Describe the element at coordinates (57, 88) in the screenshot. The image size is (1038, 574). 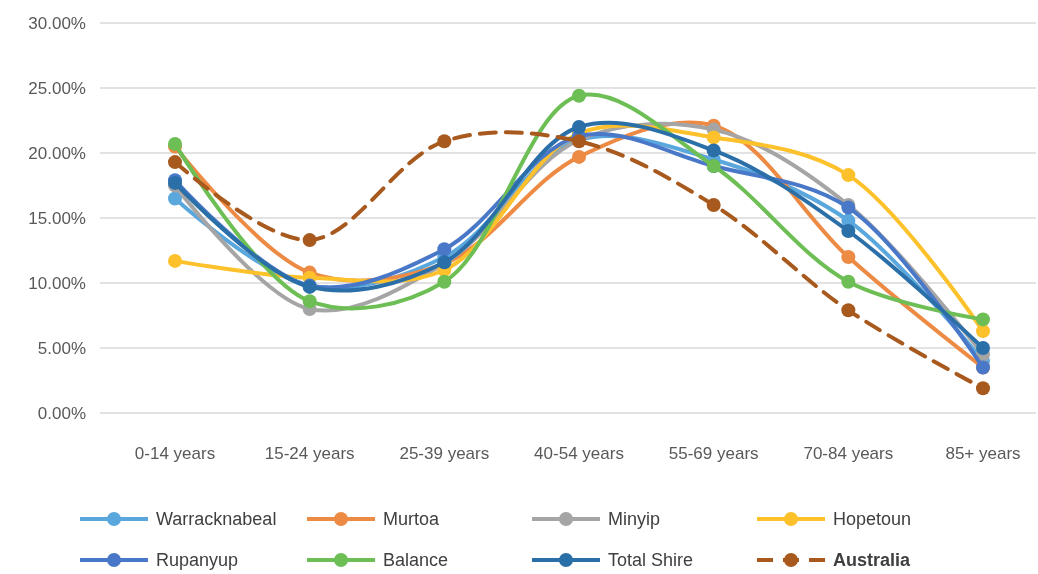
I see `y-tick-label: 25.00%` at that location.